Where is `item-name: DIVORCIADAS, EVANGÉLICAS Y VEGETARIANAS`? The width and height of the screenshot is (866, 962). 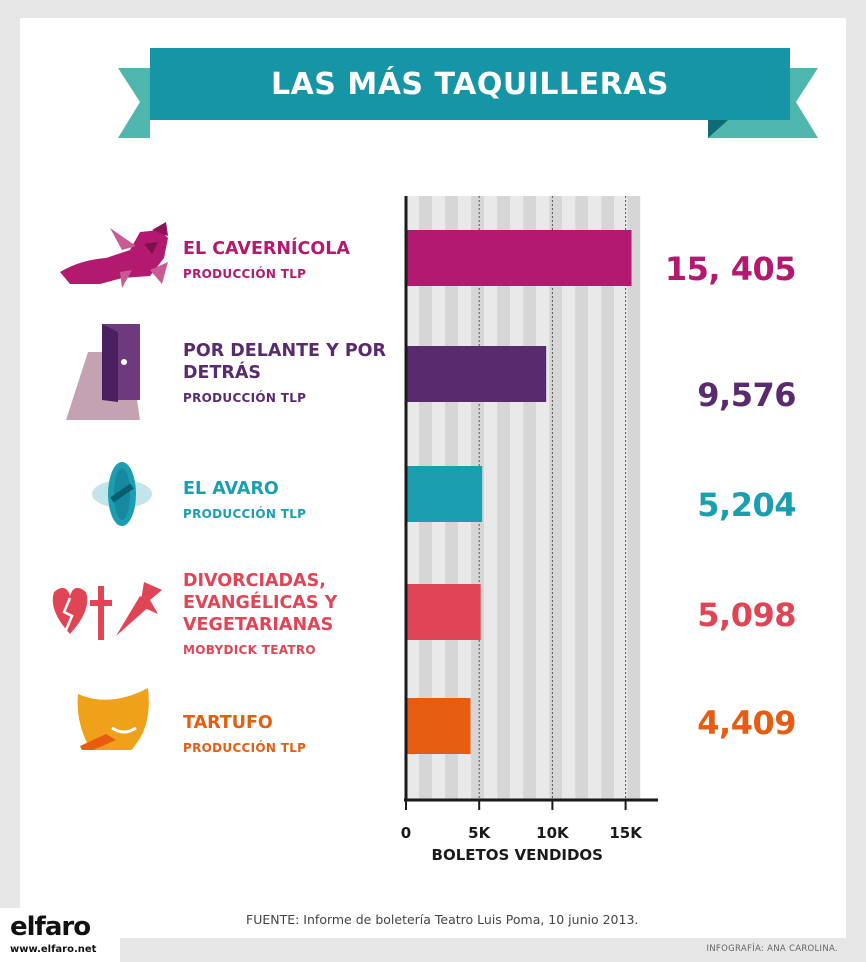 item-name: DIVORCIADAS, EVANGÉLICAS Y VEGETARIANAS is located at coordinates (260, 603).